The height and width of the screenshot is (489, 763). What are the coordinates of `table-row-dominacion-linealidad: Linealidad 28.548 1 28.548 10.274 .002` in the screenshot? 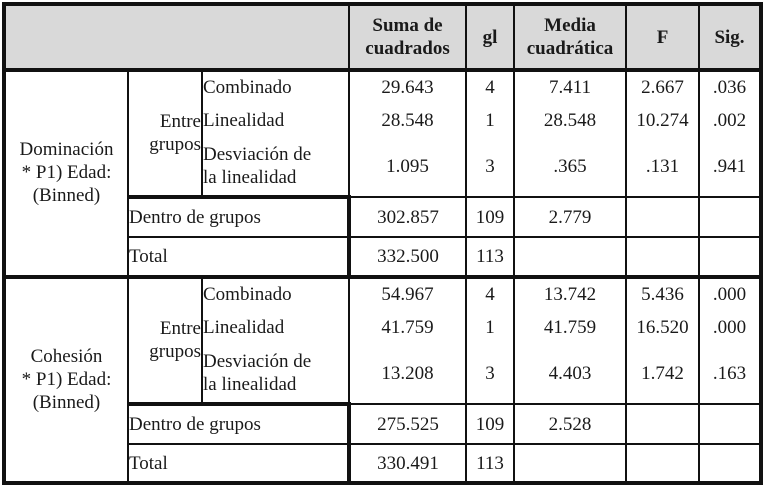 It's located at (383, 120).